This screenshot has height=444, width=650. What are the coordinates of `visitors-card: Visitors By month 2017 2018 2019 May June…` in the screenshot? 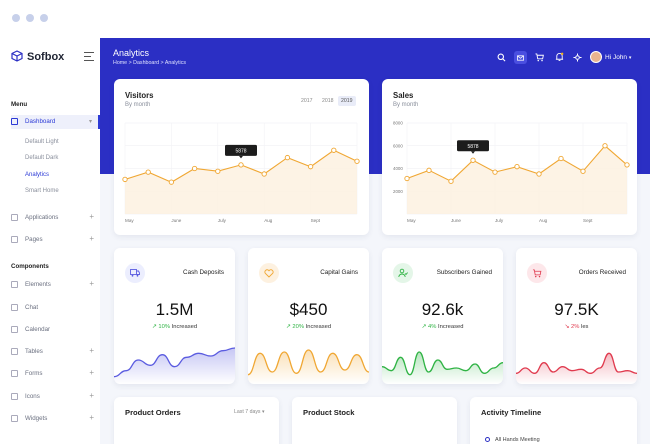 It's located at (241, 157).